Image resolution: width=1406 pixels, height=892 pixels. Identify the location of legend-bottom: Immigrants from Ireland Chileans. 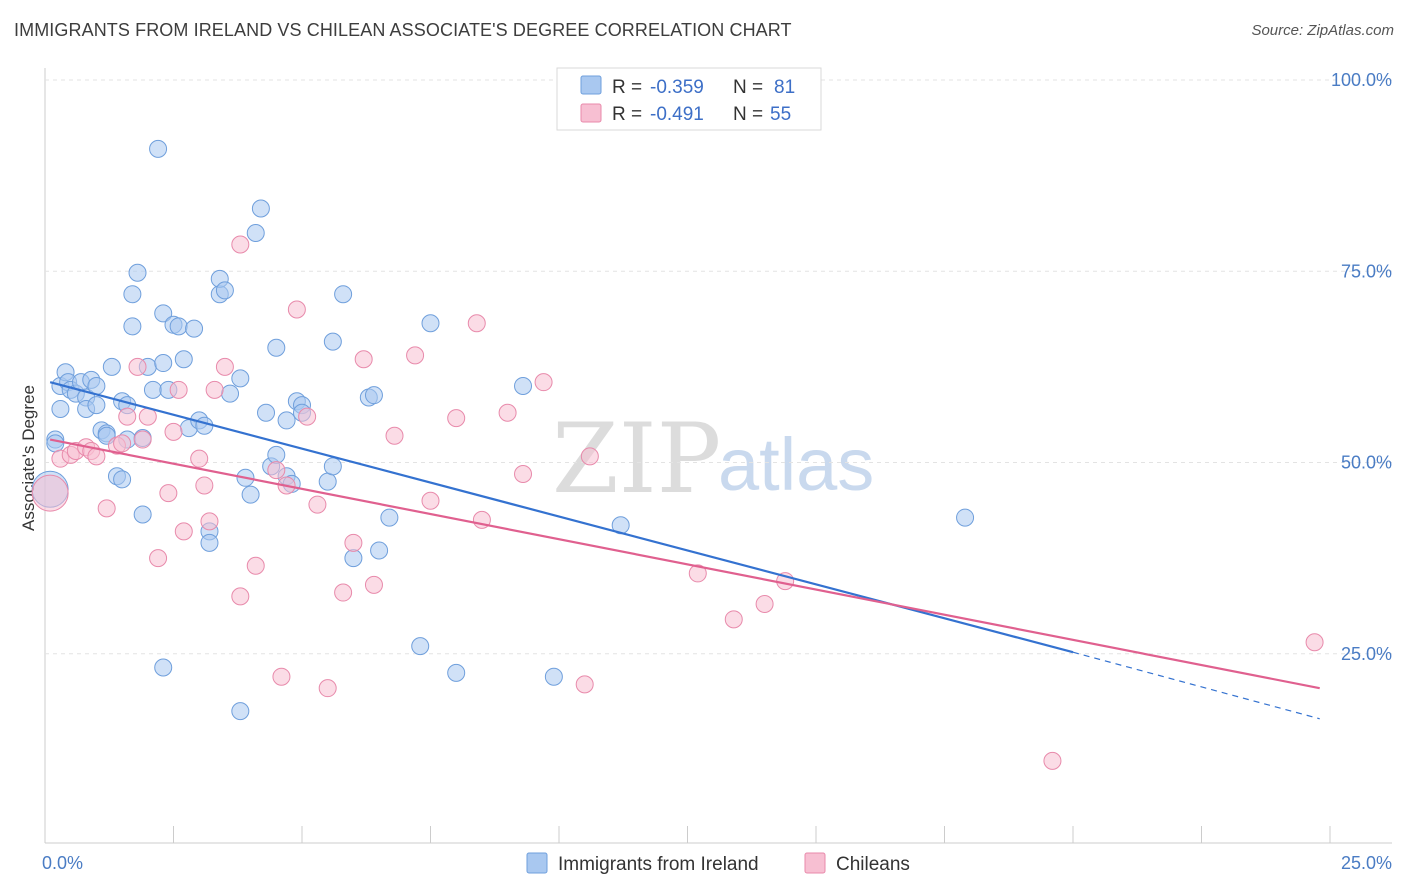
(718, 863).